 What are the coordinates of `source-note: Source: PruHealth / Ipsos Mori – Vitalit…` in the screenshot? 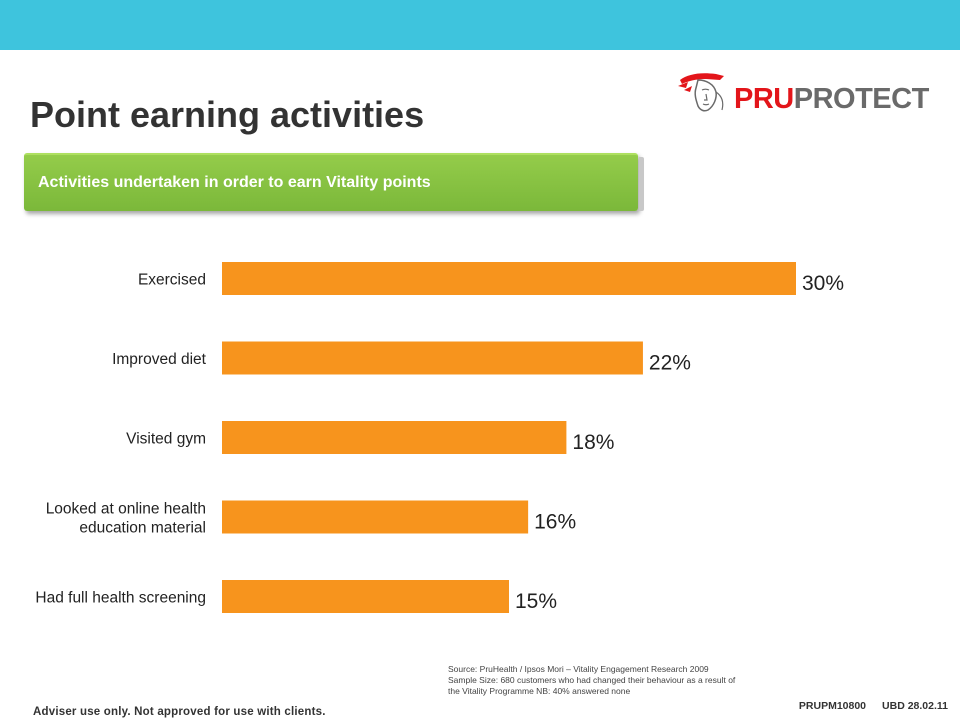 It's located at (638, 680).